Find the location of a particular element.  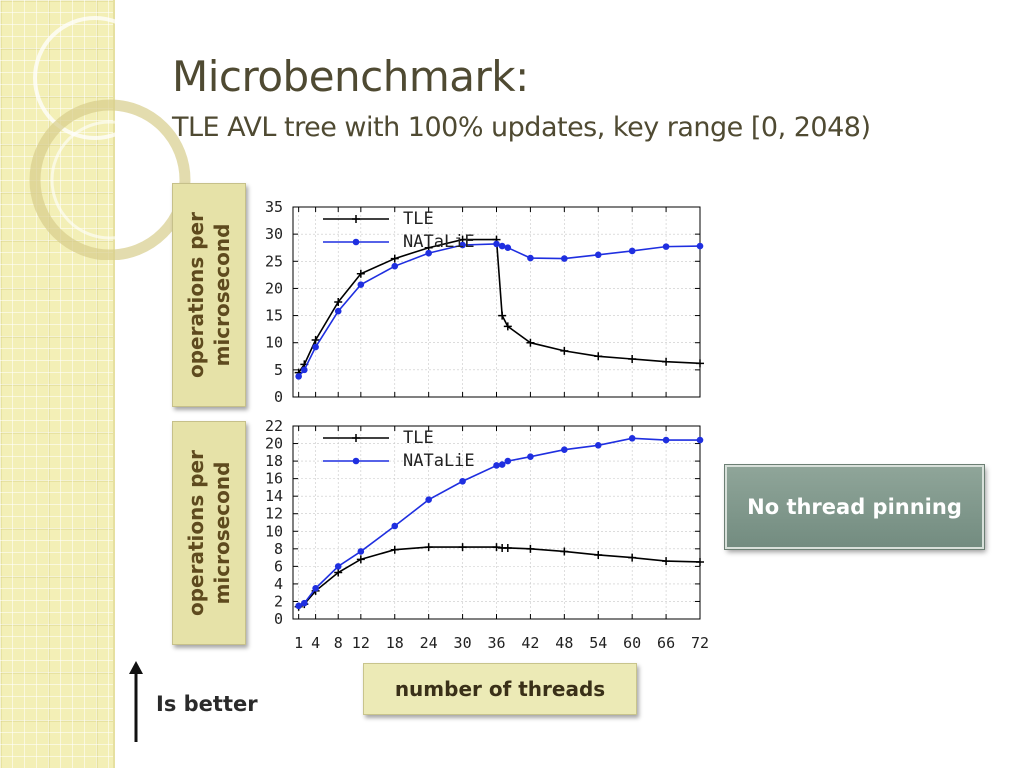

series-line-tle is located at coordinates (499, 306).